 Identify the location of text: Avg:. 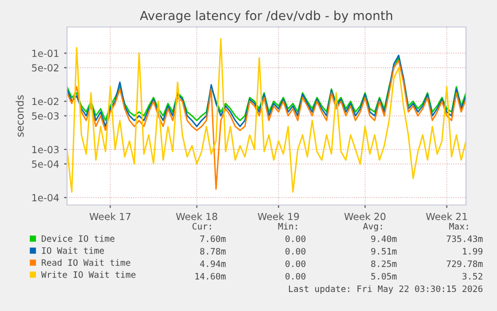
(372, 227).